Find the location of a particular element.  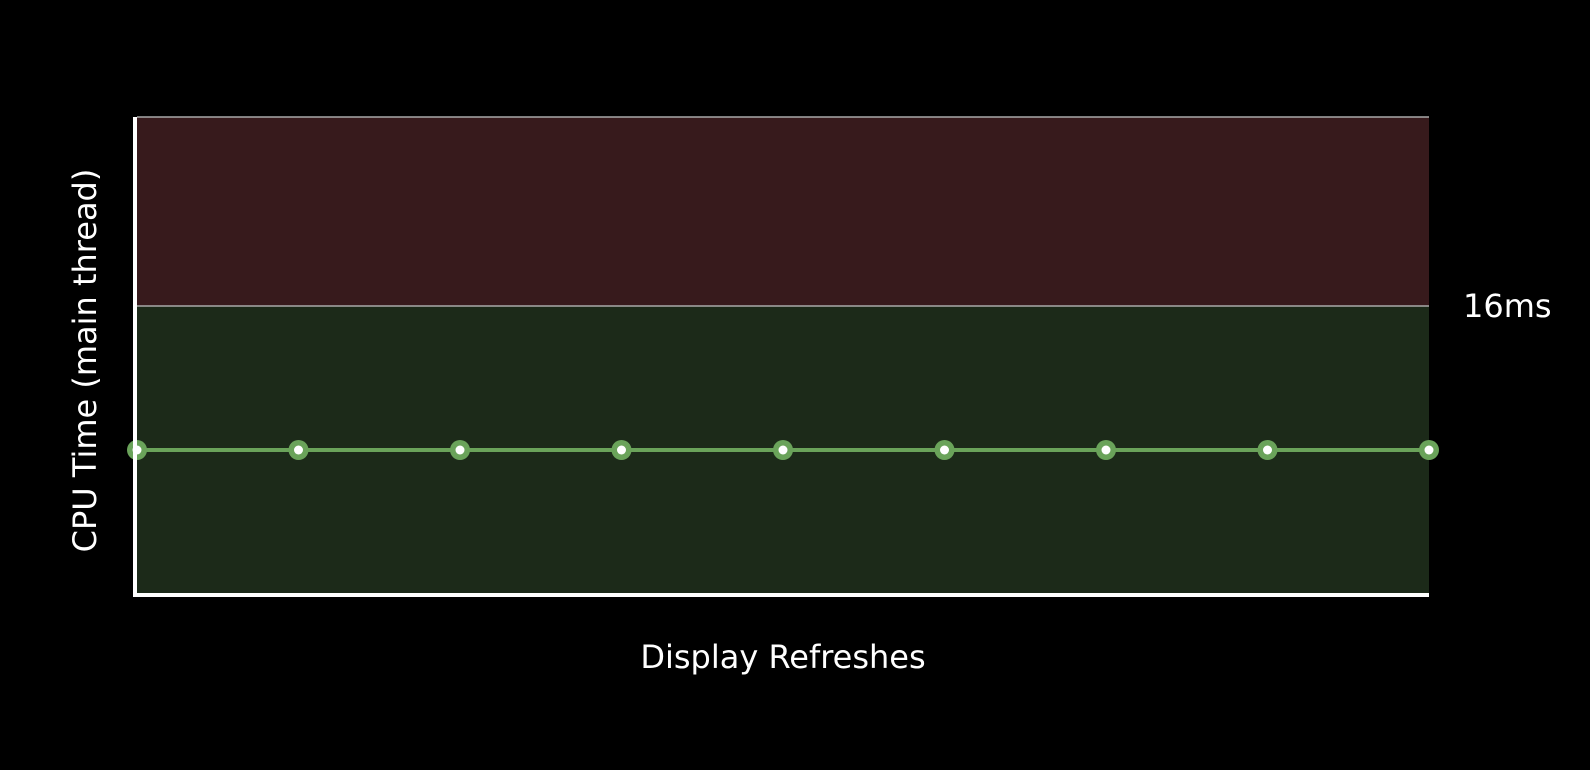

x-axis-label: Display Refreshes is located at coordinates (782, 657).